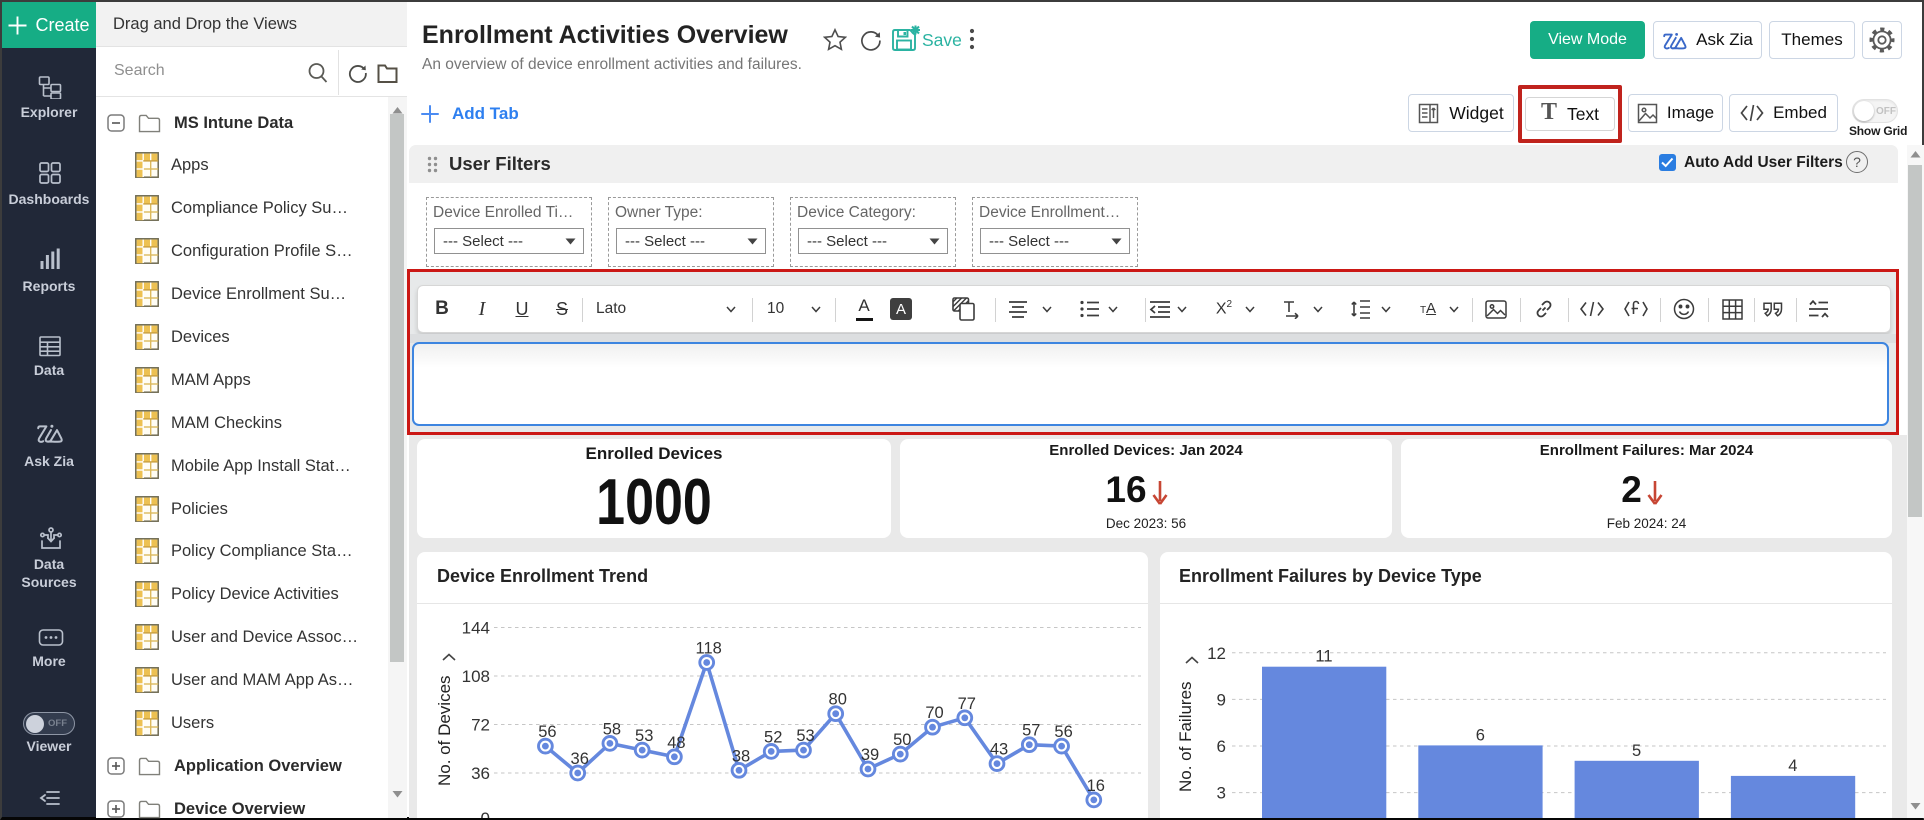  I want to click on svg-text: 11, so click(1323, 657).